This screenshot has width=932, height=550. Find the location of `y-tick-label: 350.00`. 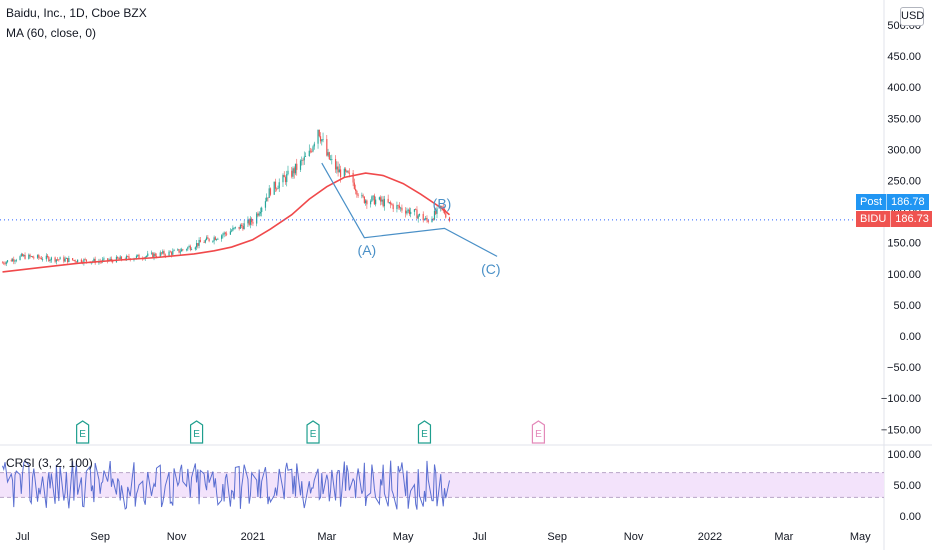

y-tick-label: 350.00 is located at coordinates (904, 119).